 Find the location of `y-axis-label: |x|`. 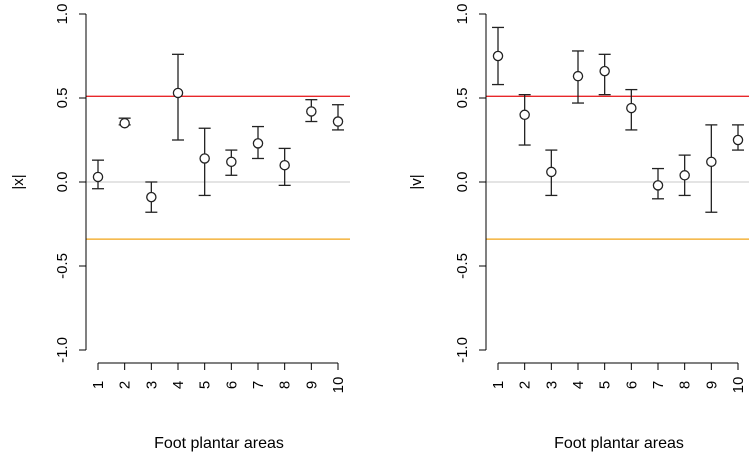

y-axis-label: |x| is located at coordinates (18, 181).